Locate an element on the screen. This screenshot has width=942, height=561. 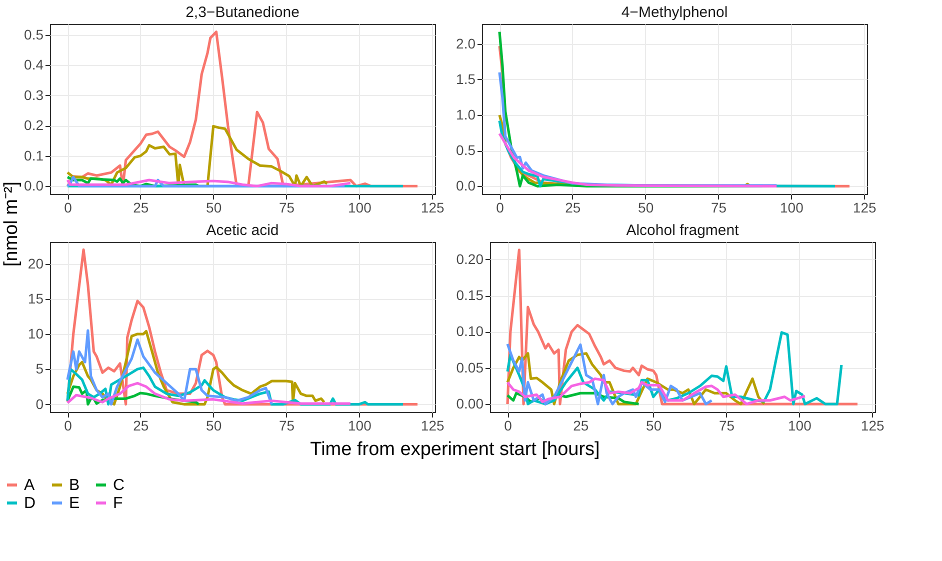
chart-title: 4−Methylphenol is located at coordinates (674, 12).